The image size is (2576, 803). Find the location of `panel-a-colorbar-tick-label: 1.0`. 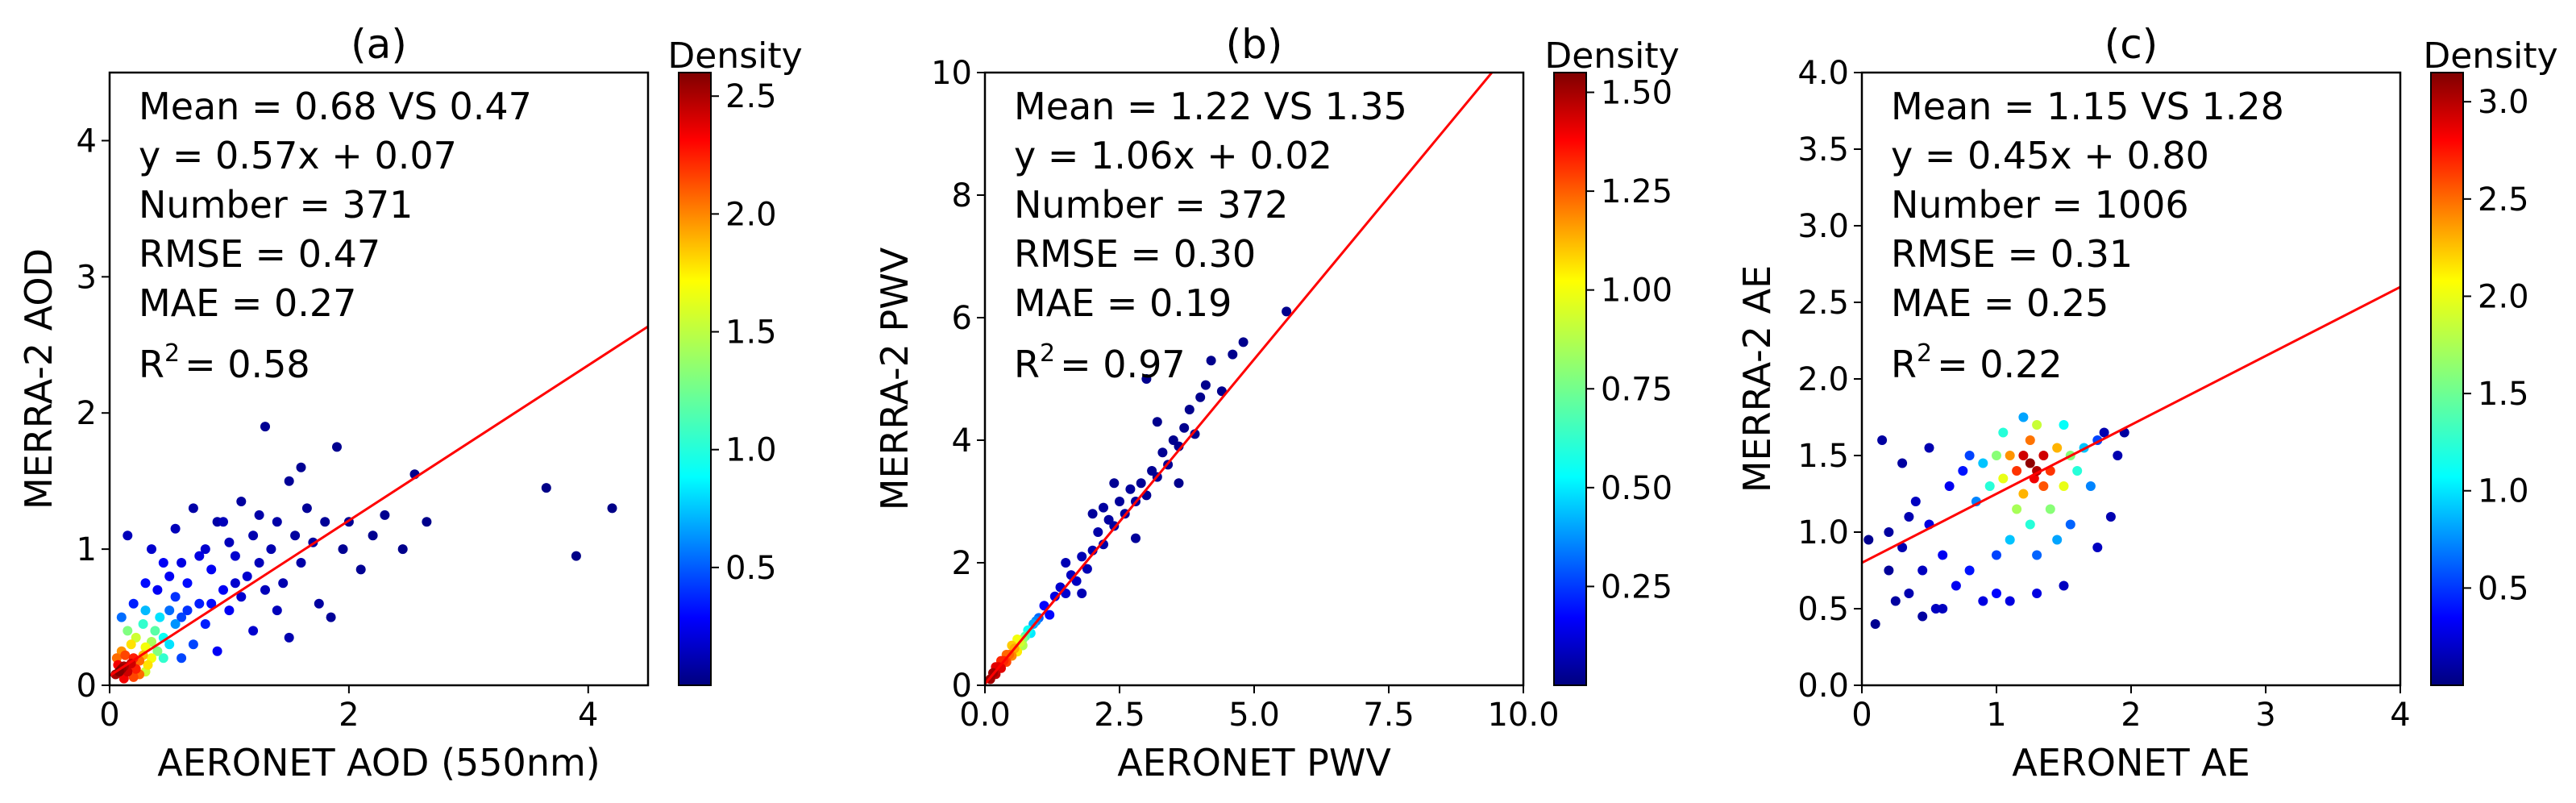

panel-a-colorbar-tick-label: 1.0 is located at coordinates (751, 451).